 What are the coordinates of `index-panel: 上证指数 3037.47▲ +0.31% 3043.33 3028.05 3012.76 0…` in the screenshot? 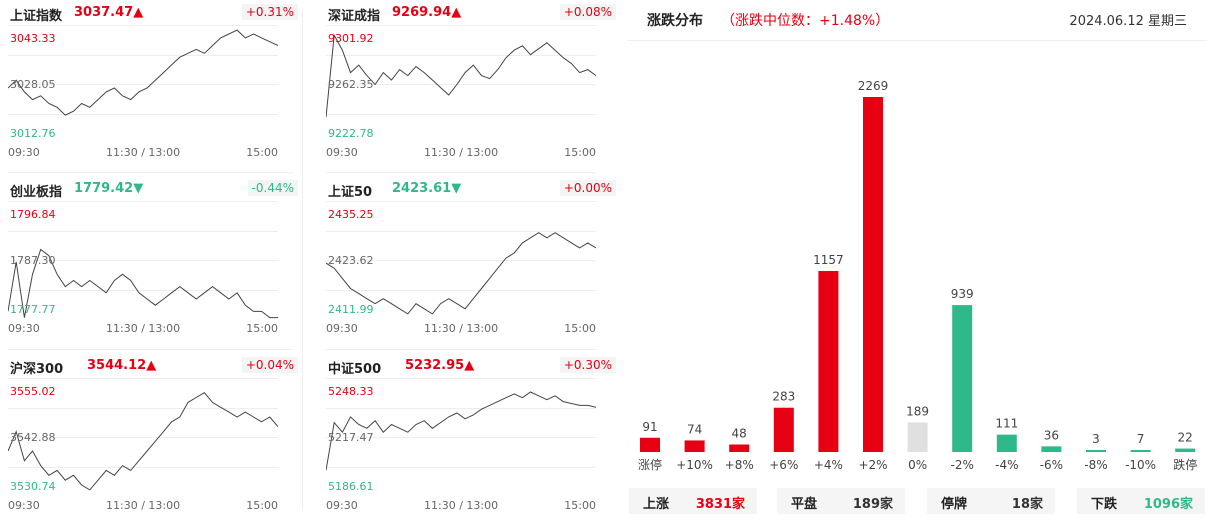 It's located at (153, 85).